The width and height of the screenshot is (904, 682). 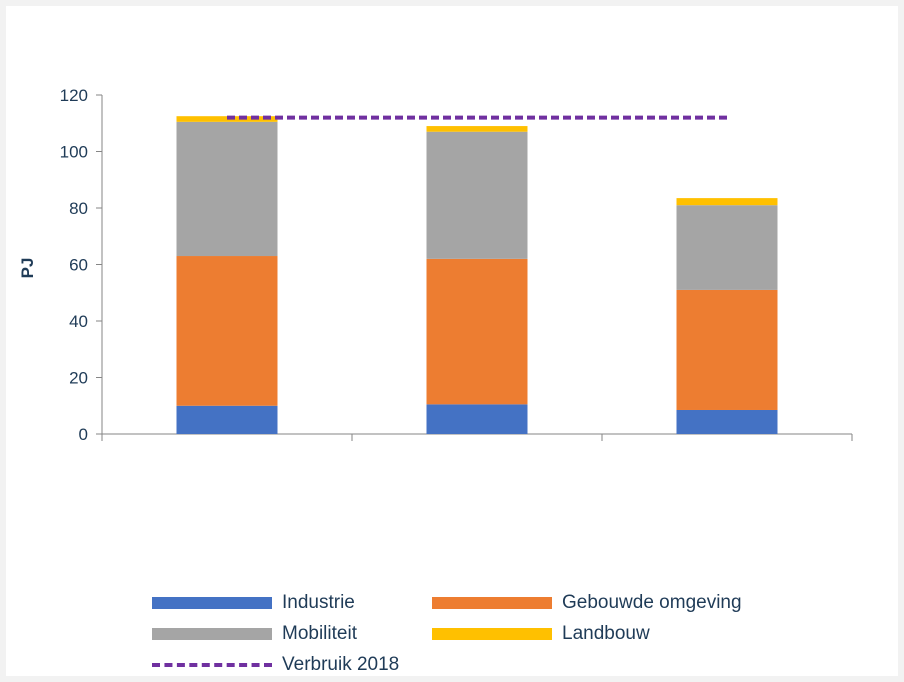 I want to click on legend-label-landbouw: Landbouw, so click(x=606, y=633).